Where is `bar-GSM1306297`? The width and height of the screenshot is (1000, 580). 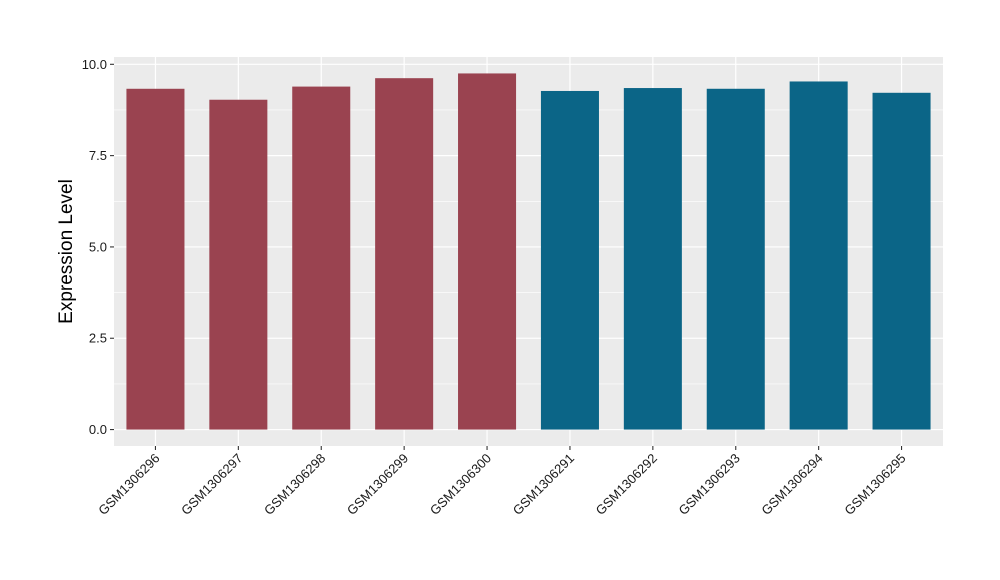
bar-GSM1306297 is located at coordinates (238, 264).